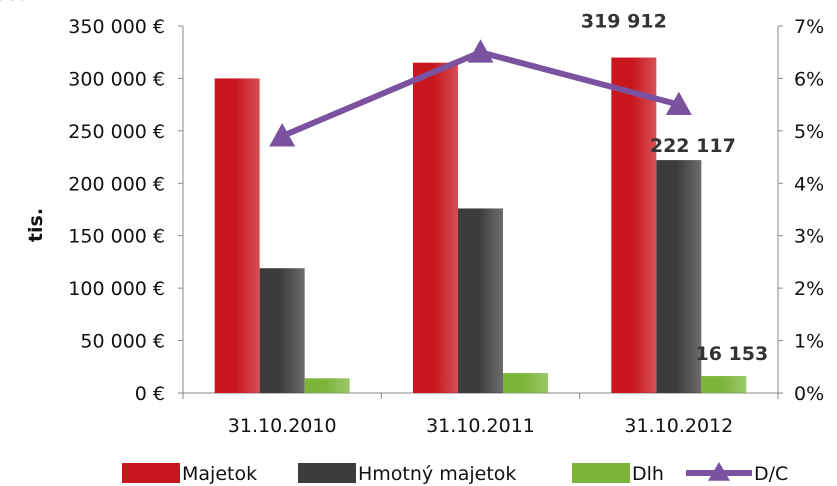 The width and height of the screenshot is (837, 486). I want to click on y-tick-label: 200 000 €, so click(116, 184).